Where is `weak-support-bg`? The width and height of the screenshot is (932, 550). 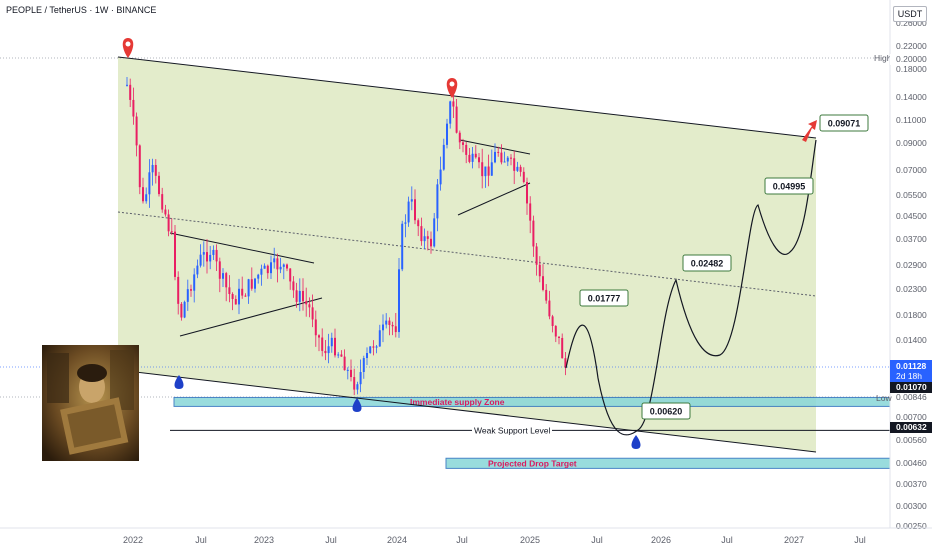
weak-support-bg is located at coordinates (512, 430).